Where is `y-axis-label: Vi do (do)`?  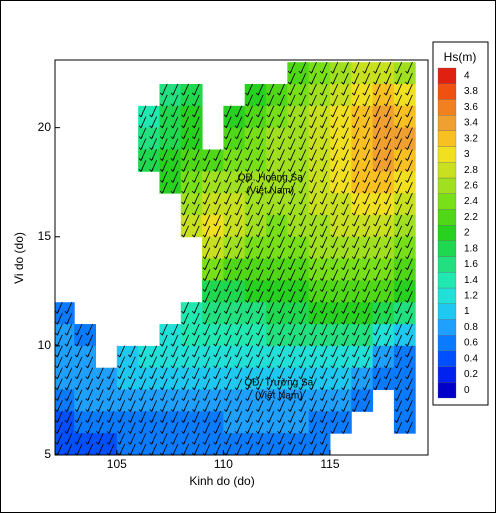
y-axis-label: Vi do (do) is located at coordinates (19, 258).